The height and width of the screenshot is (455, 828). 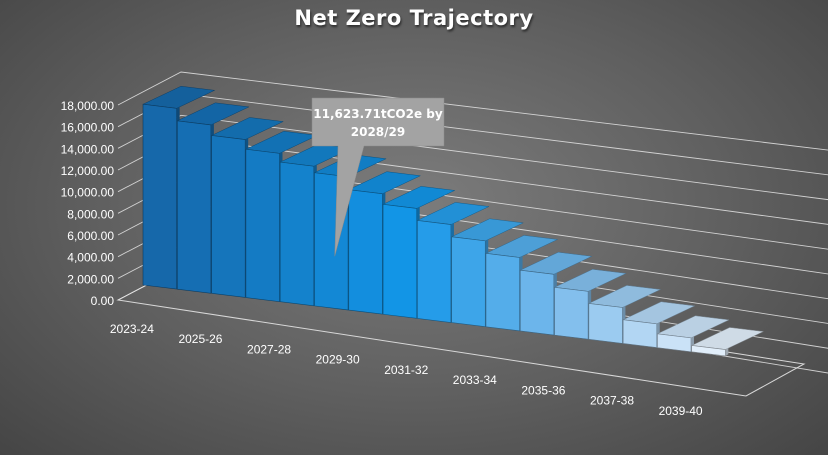 I want to click on x-tick-label: 2039-40, so click(x=681, y=411).